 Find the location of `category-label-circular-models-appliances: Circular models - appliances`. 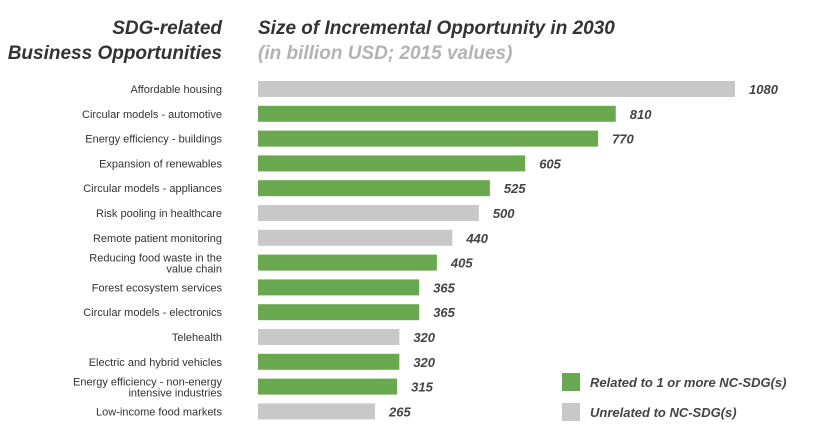

category-label-circular-models-appliances: Circular models - appliances is located at coordinates (152, 189).